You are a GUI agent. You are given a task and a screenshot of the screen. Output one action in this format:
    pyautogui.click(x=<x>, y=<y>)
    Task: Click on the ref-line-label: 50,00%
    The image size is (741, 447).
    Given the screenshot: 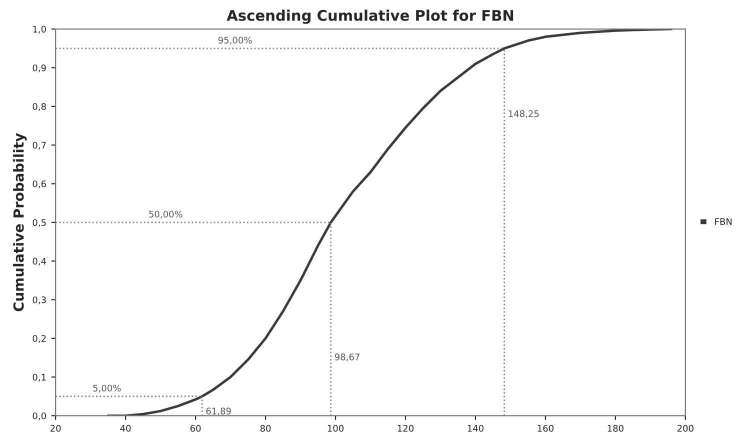 What is the action you would take?
    pyautogui.click(x=165, y=214)
    